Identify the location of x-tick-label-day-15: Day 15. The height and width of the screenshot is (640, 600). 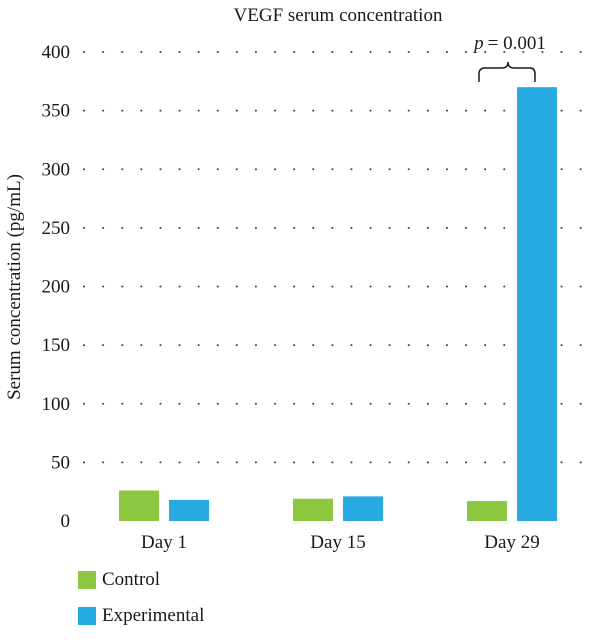
(337, 542).